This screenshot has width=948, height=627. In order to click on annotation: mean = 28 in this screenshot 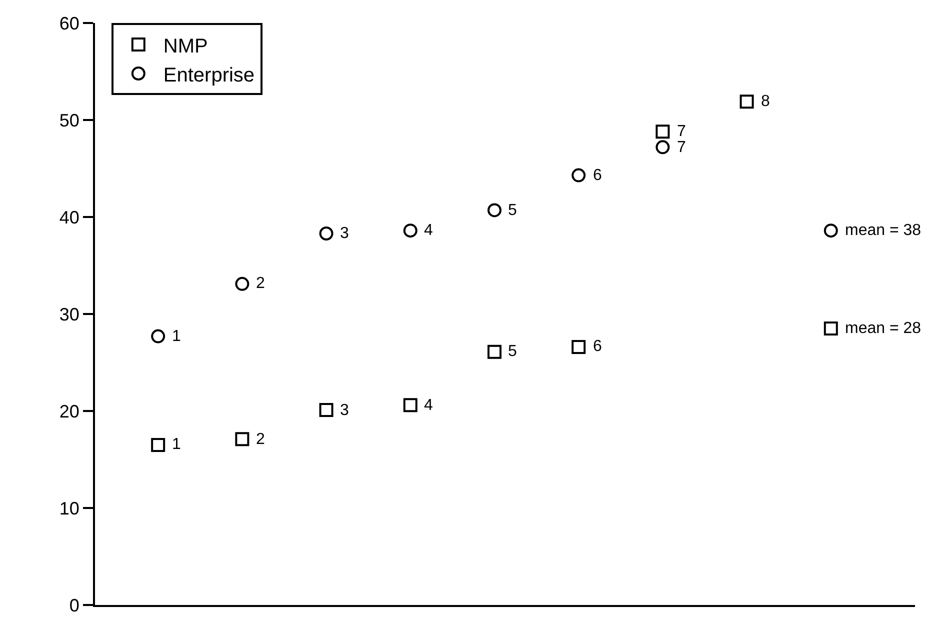, I will do `click(883, 328)`.